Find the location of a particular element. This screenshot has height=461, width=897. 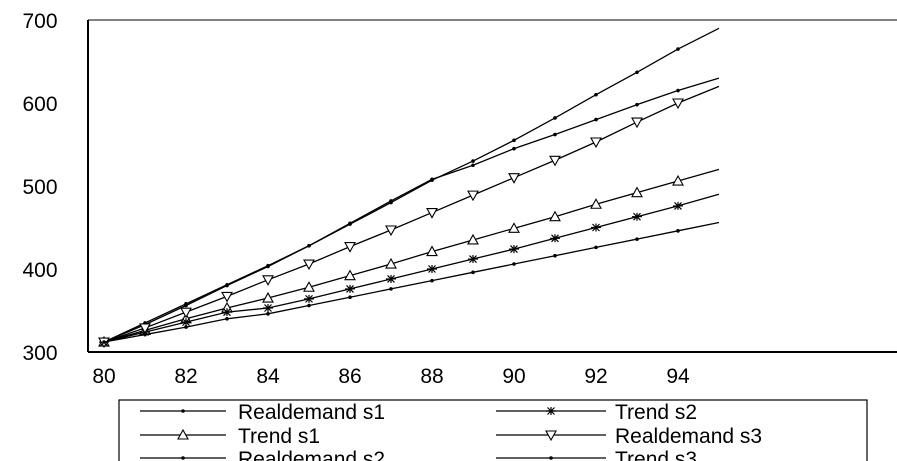

legend-label-trend-s1: Trend s1 is located at coordinates (279, 436).